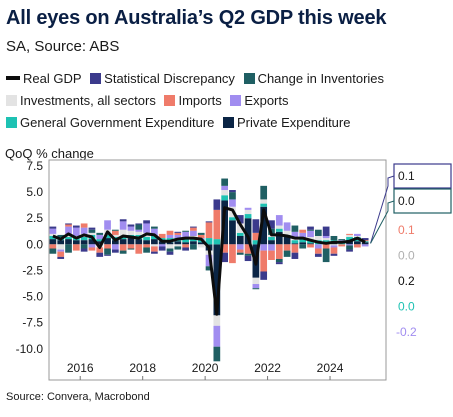 The width and height of the screenshot is (453, 417). I want to click on y-tick-label: 5.0, so click(34, 192).